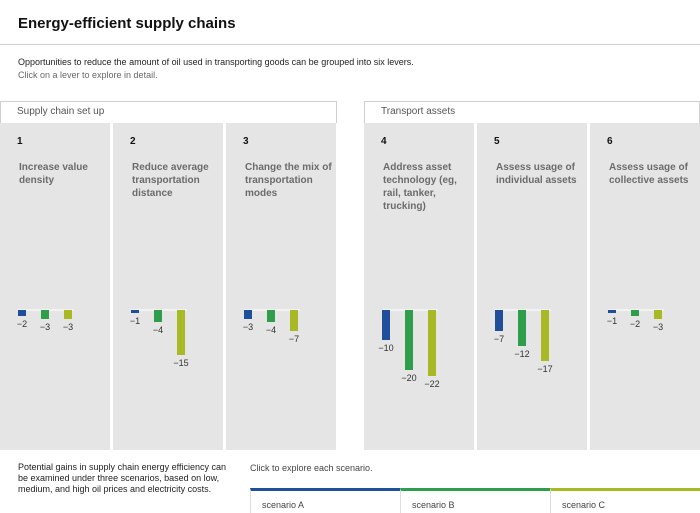 This screenshot has width=700, height=513. What do you see at coordinates (475, 500) in the screenshot?
I see `scenario-b-tab: scenario B` at bounding box center [475, 500].